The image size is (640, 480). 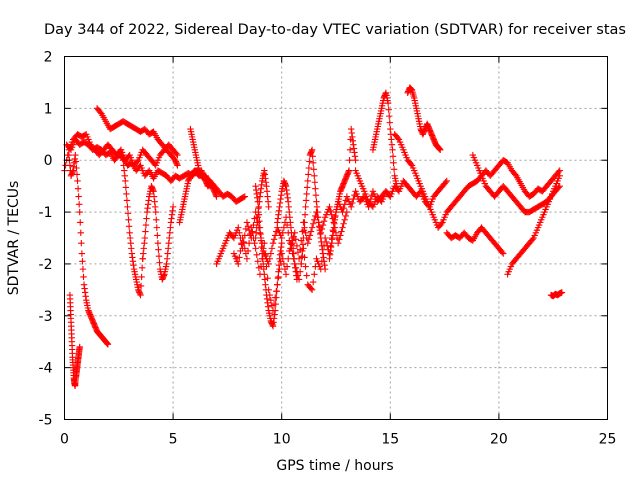 I want to click on y-tick-label: 1, so click(x=48, y=109).